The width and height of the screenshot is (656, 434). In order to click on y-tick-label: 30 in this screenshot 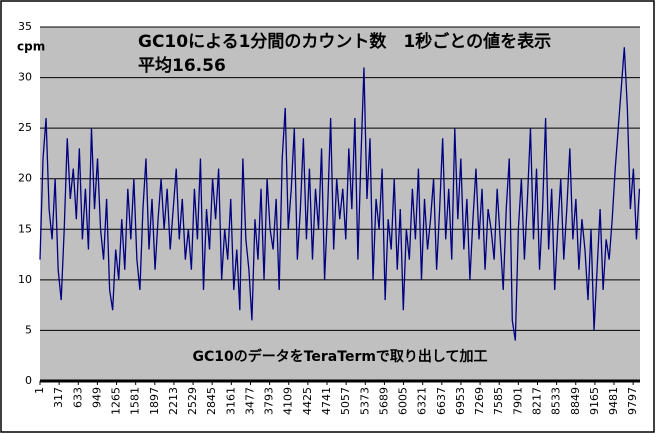, I will do `click(25, 77)`.